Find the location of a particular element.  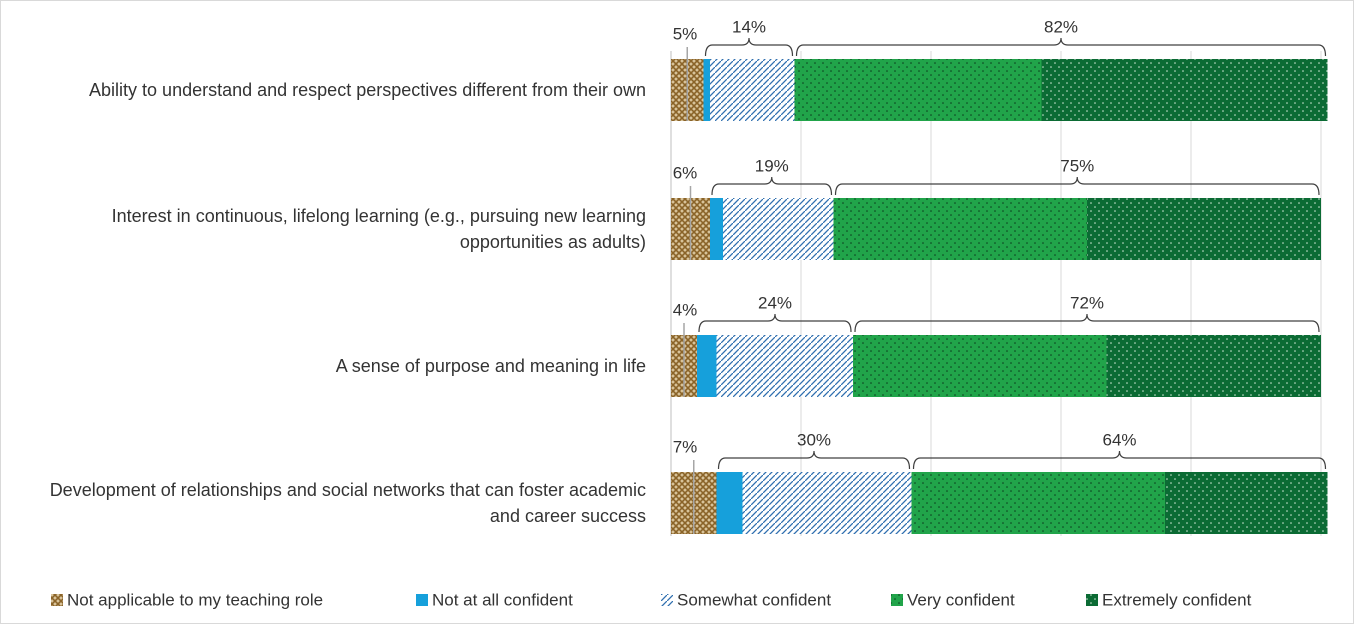

group-label: 14% is located at coordinates (749, 26).